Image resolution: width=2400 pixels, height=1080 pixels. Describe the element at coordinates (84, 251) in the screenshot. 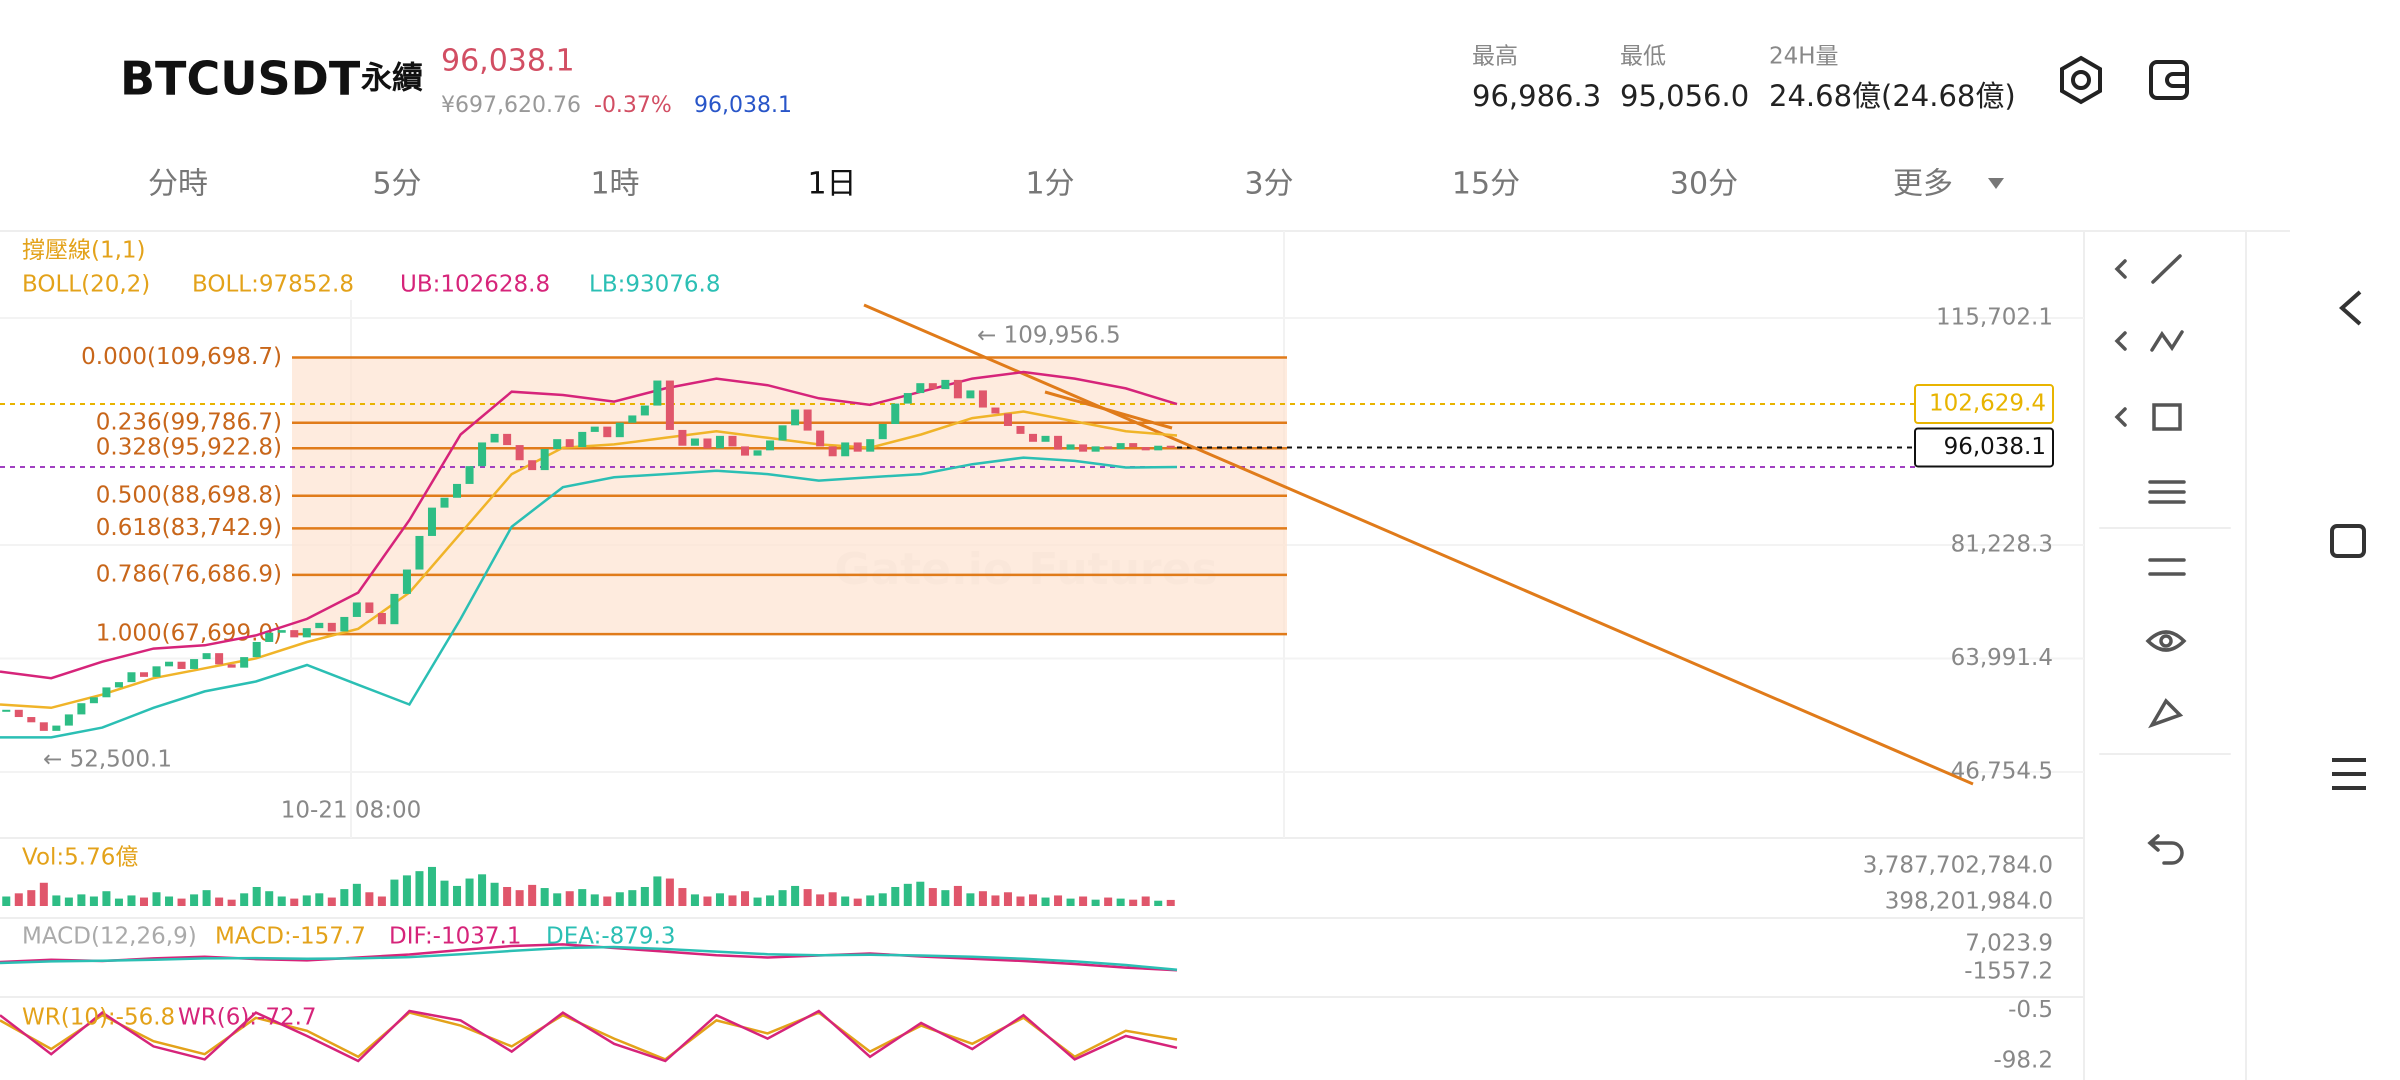

I see `overlay-title: 撐壓線(1,1)` at that location.